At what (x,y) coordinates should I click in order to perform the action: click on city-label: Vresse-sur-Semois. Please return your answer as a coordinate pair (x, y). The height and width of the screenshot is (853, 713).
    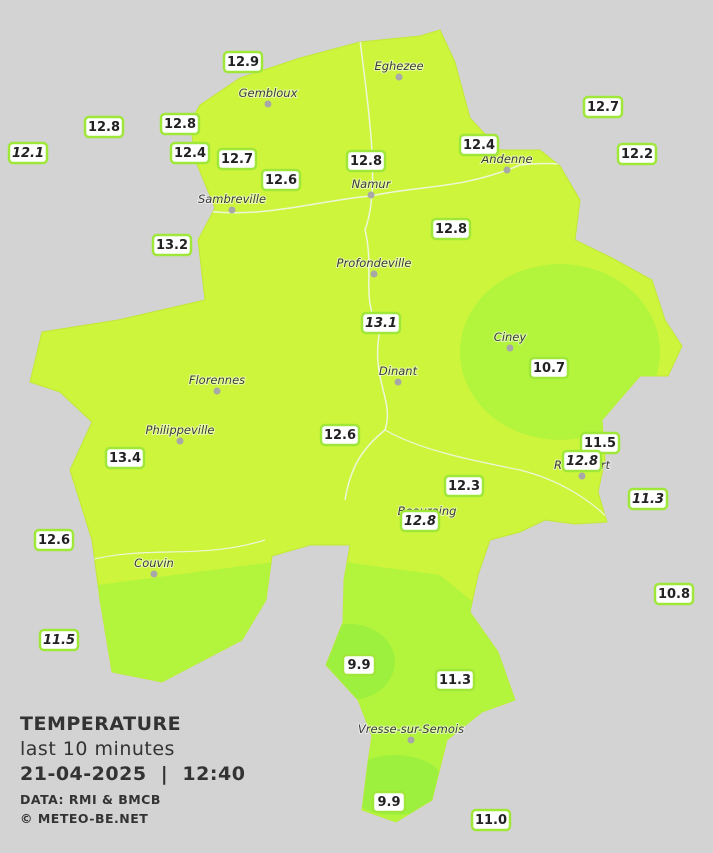
    Looking at the image, I should click on (411, 729).